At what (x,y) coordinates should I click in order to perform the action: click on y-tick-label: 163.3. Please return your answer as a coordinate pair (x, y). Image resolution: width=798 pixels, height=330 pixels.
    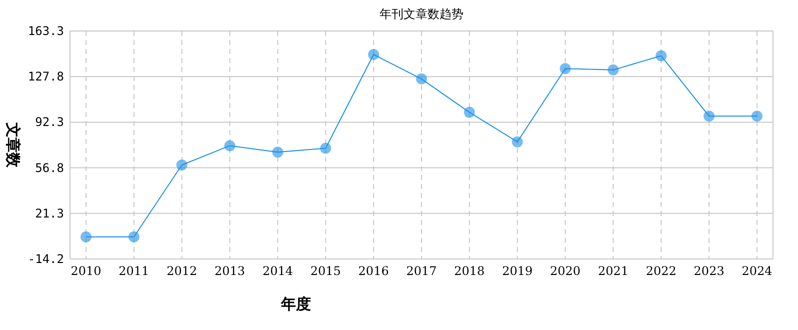
    Looking at the image, I should click on (46, 31).